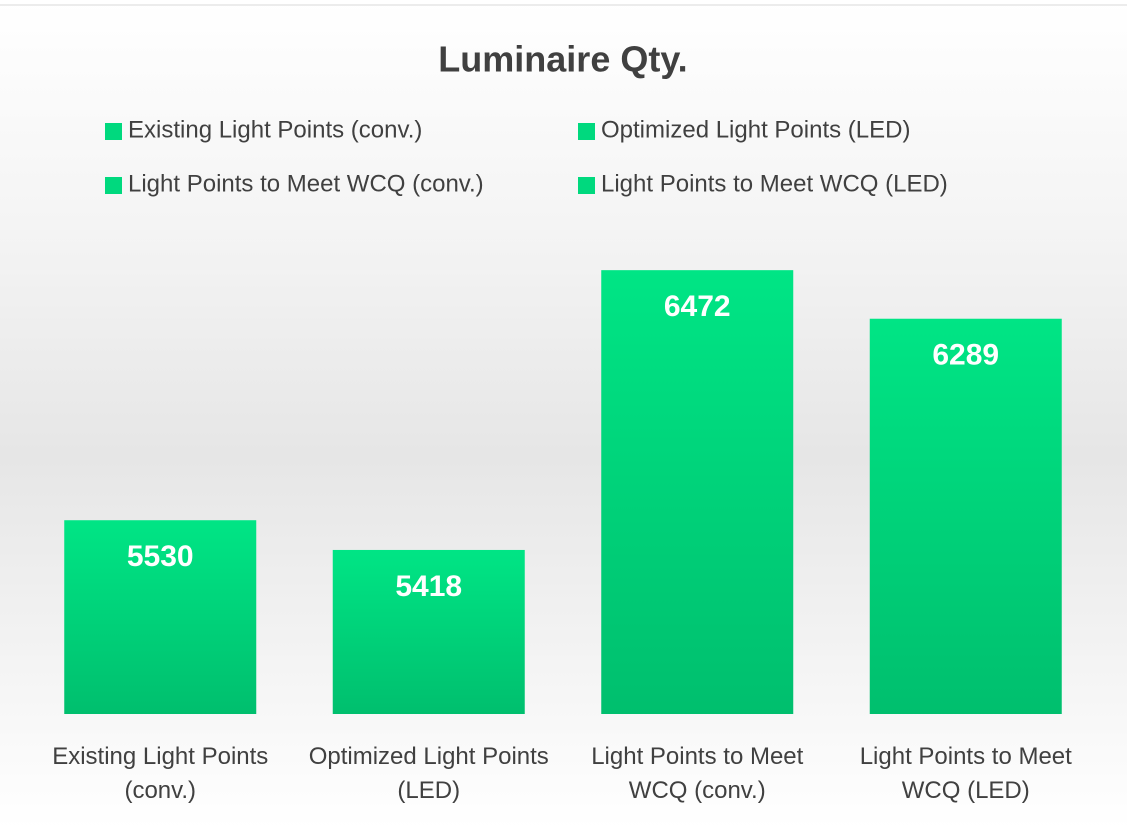 This screenshot has height=829, width=1127. I want to click on data-label: 5530, so click(160, 556).